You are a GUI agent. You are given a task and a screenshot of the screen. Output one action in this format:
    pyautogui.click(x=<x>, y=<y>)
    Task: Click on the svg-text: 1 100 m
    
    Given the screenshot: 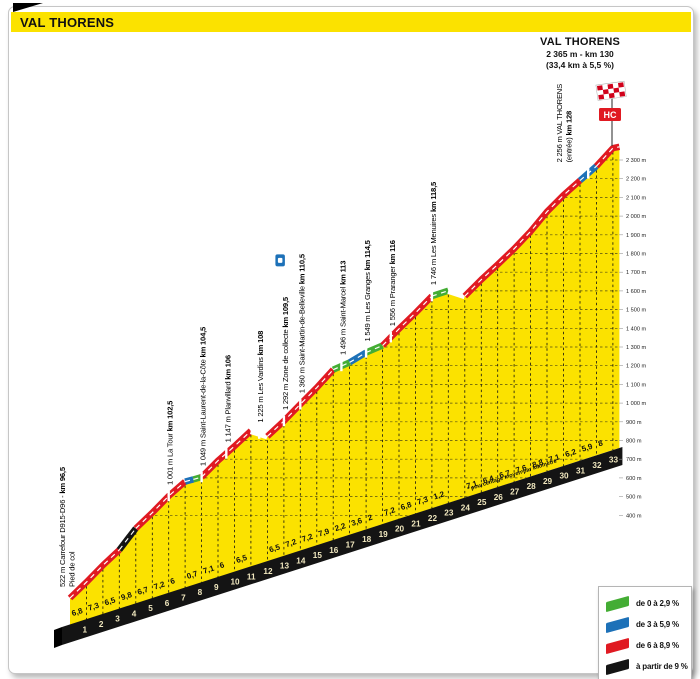 What is the action you would take?
    pyautogui.click(x=636, y=385)
    